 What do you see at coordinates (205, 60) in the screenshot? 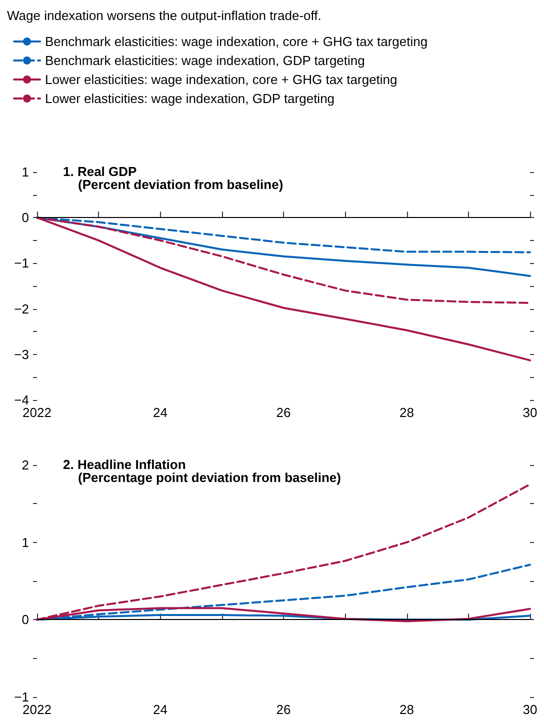
I see `legend-label: Benchmark elasticities: wage indexation, GDP targeting` at bounding box center [205, 60].